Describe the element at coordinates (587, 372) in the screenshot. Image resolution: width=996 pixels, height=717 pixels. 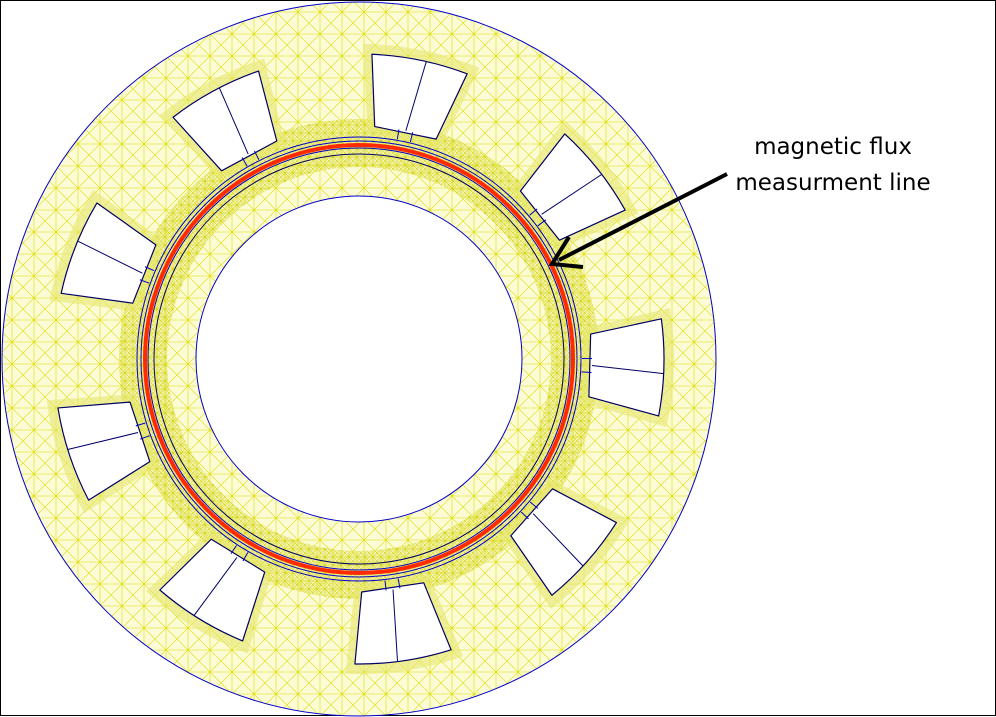
I see `slot-opening-edge` at that location.